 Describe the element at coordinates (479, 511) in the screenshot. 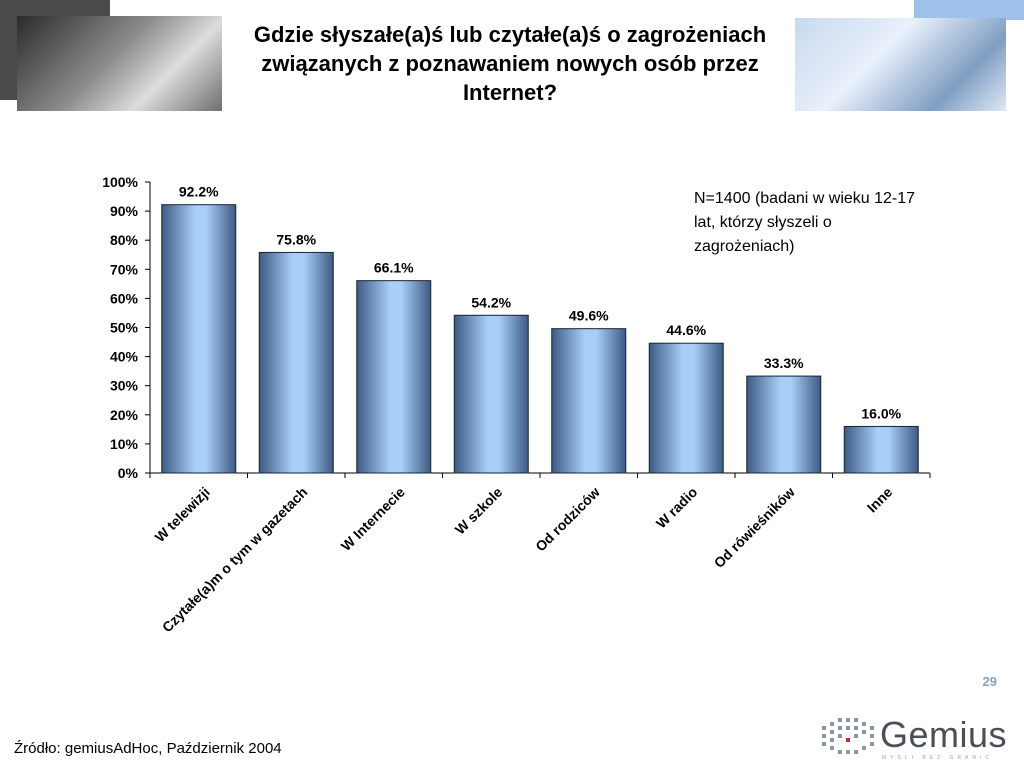

I see `category-label: W szkole` at that location.